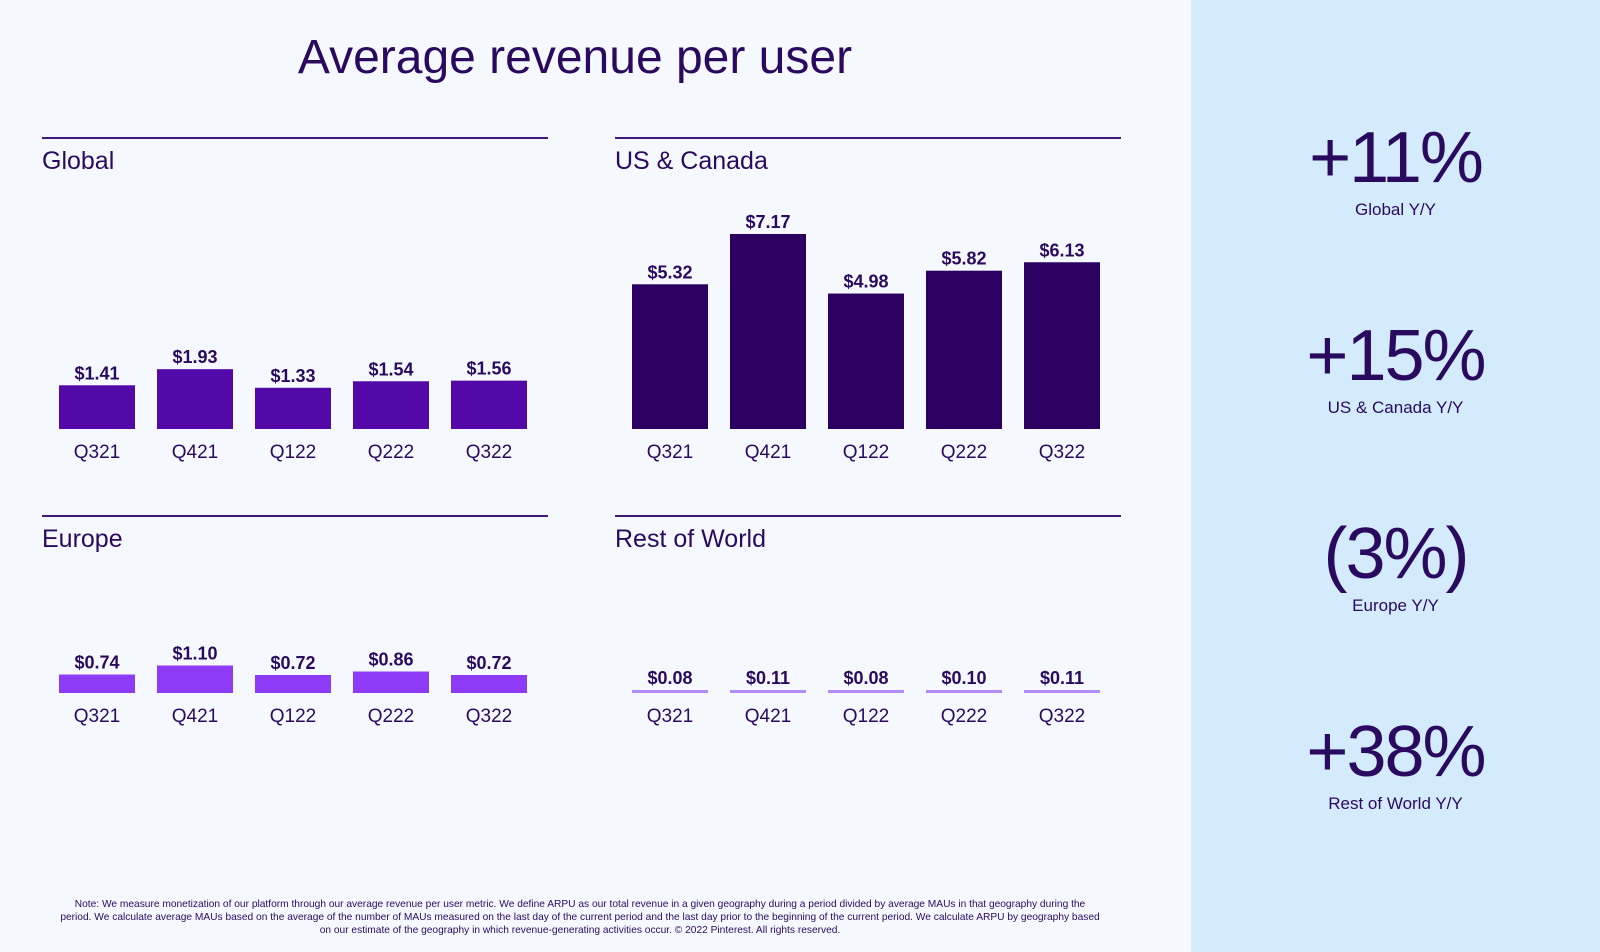 The image size is (1600, 952). I want to click on panel-title: Europe, so click(82, 539).